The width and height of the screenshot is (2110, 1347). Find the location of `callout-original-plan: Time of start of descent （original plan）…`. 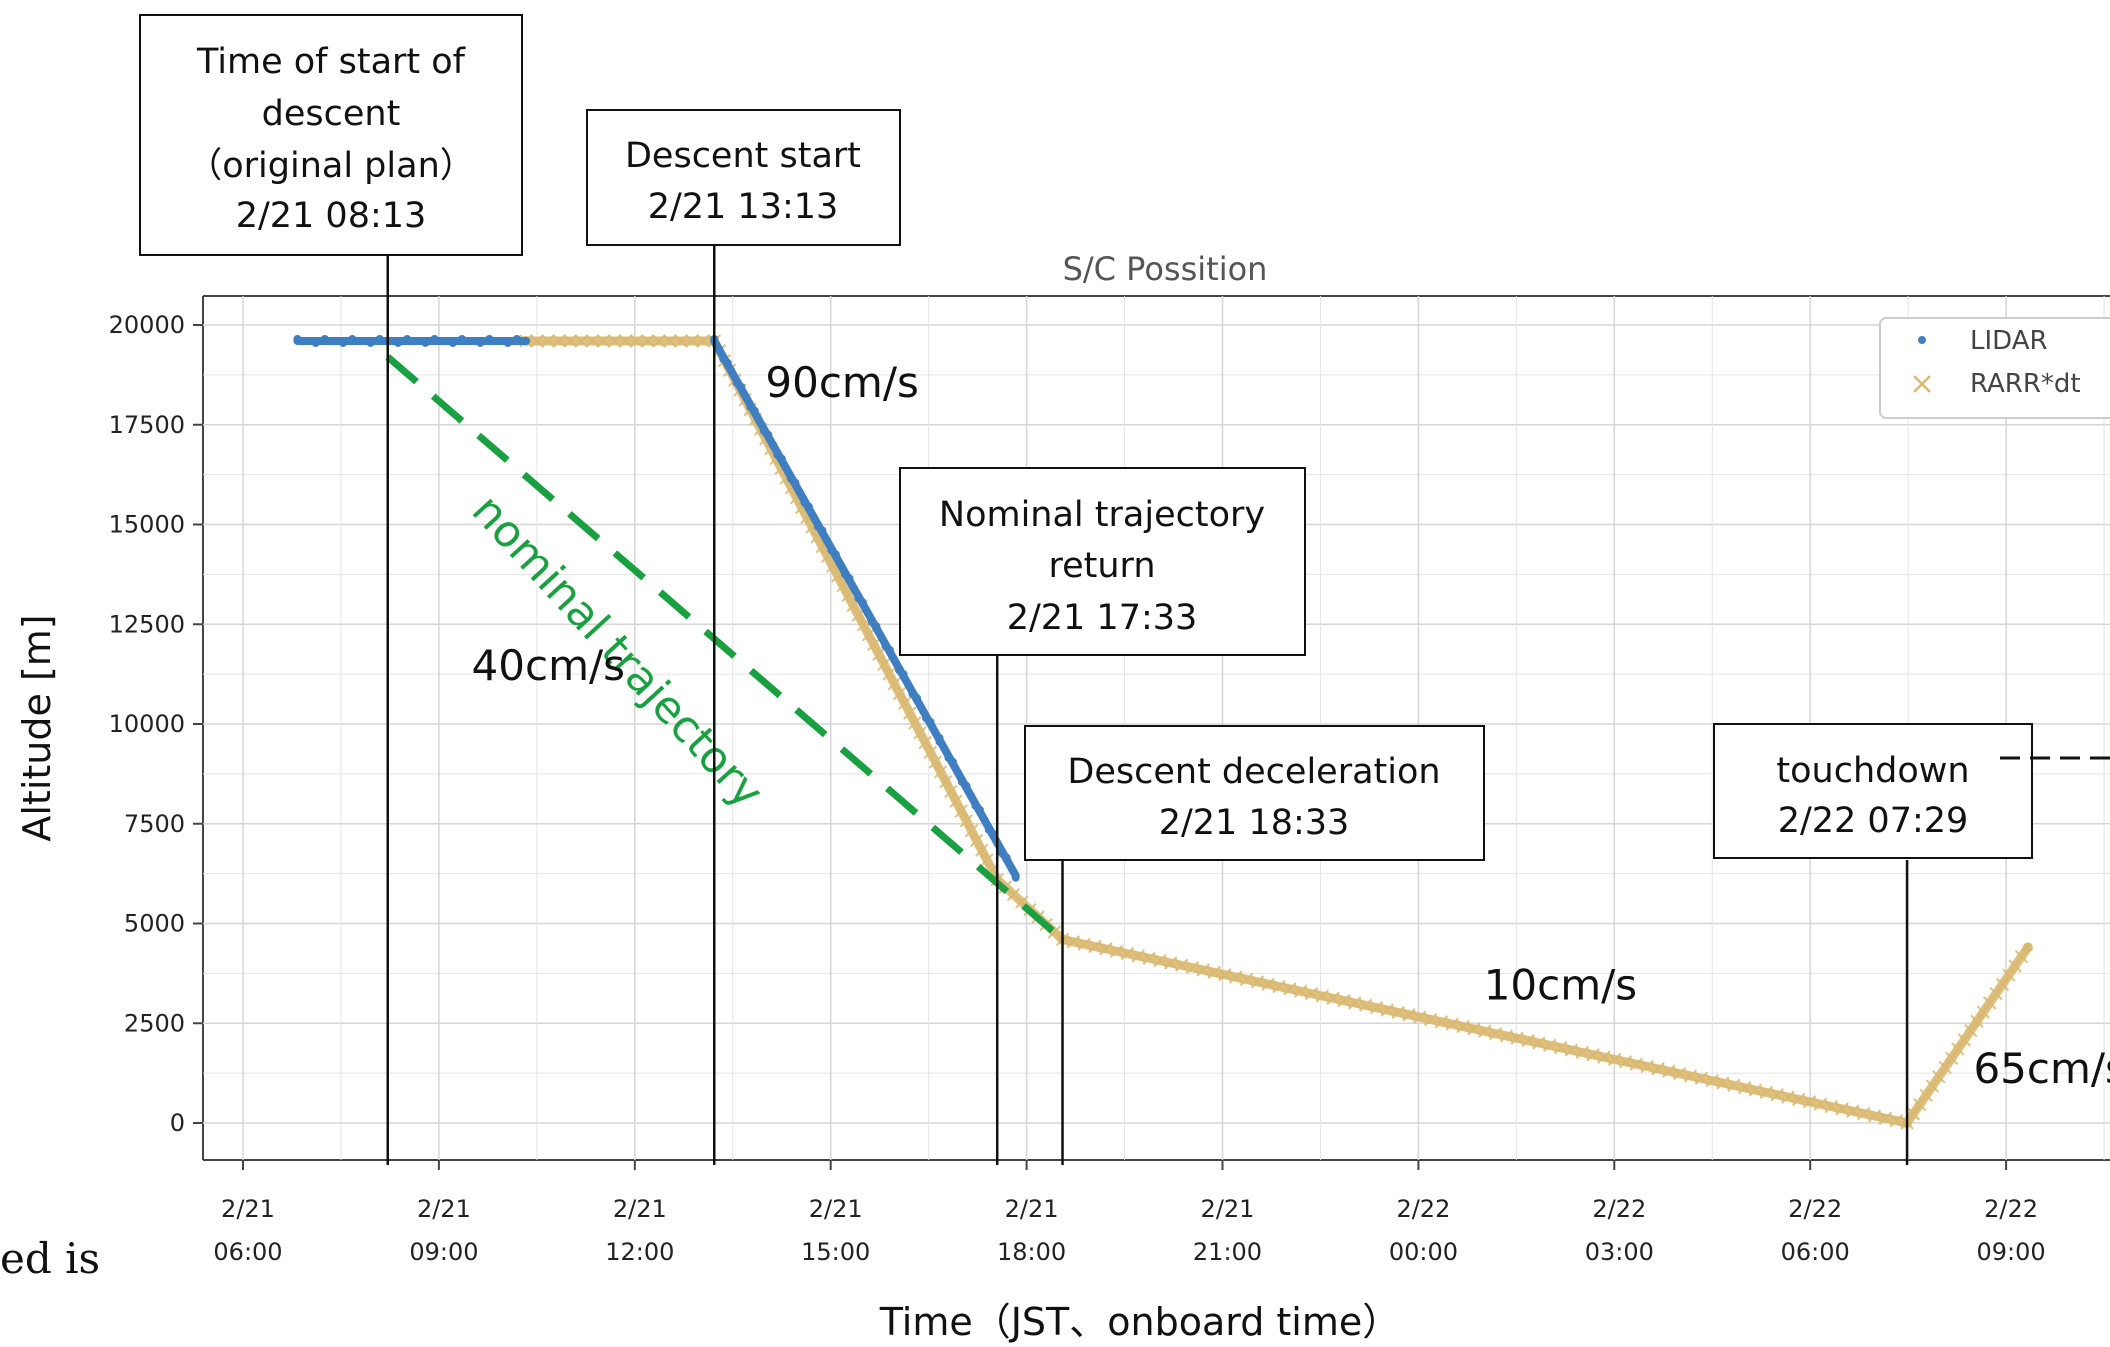

callout-original-plan: Time of start of descent （original plan）… is located at coordinates (331, 135).